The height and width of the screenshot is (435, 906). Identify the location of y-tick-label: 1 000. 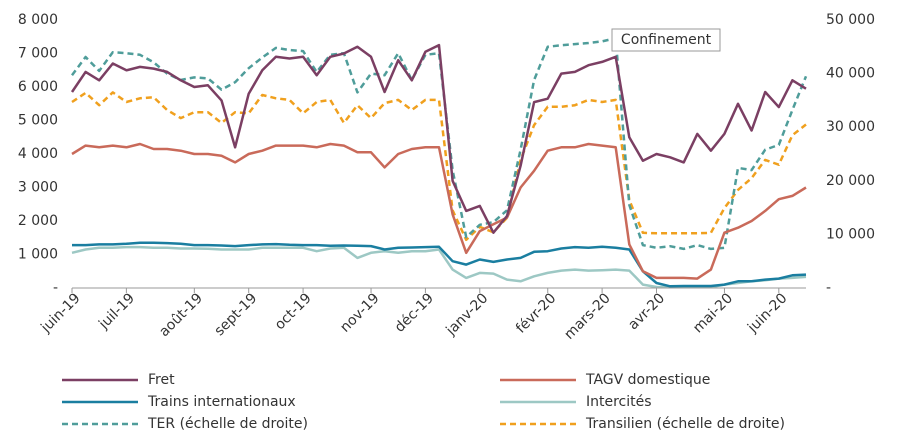
(38, 255).